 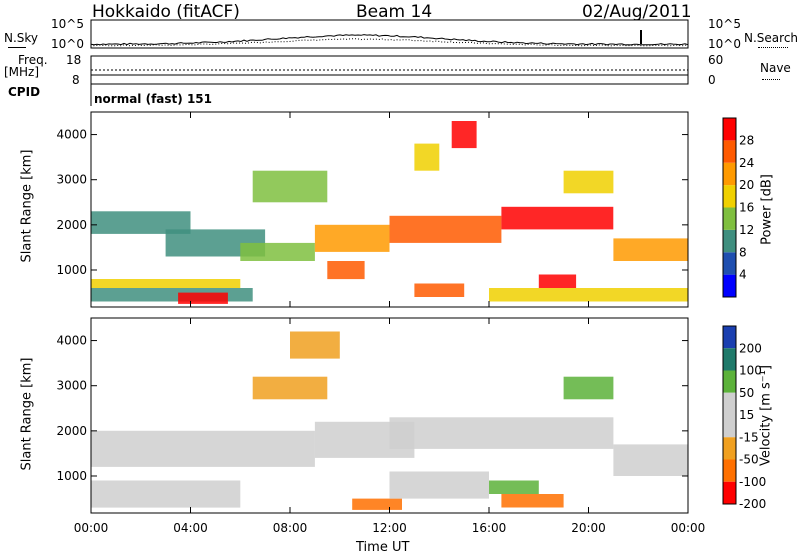 I want to click on velocity-cb-tick-5: -50, so click(x=749, y=460).